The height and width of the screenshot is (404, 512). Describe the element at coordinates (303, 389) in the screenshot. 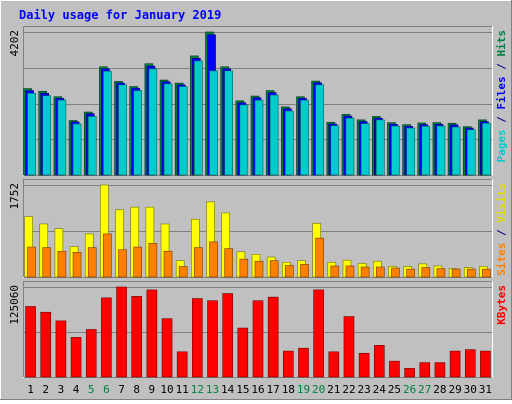

I see `day-label-19: 19` at that location.